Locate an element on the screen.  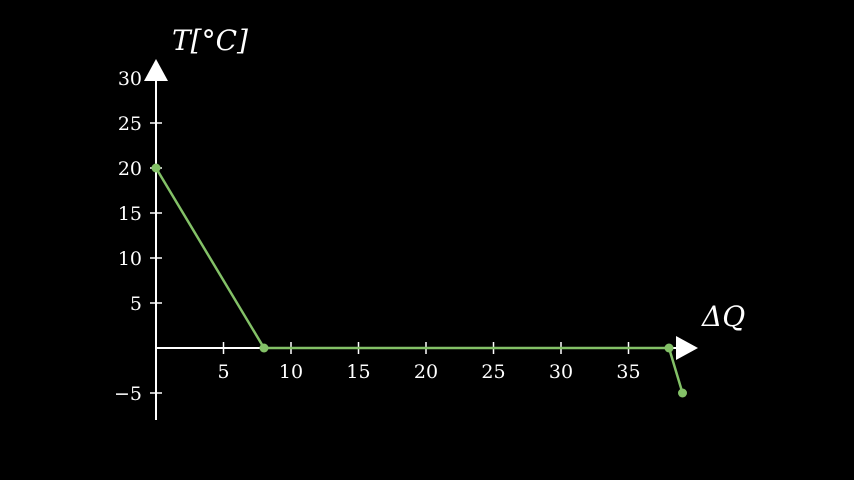
x-tick-label: 35 is located at coordinates (628, 372).